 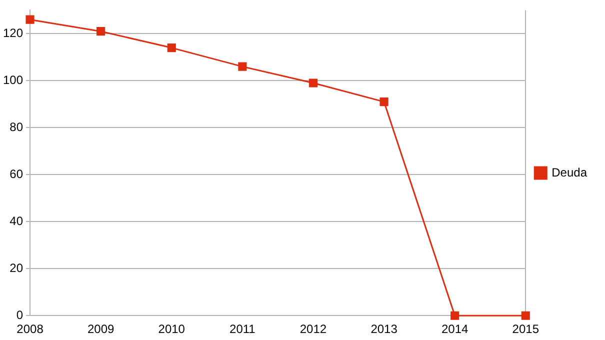 What do you see at coordinates (17, 173) in the screenshot?
I see `y-tick-label: 60` at bounding box center [17, 173].